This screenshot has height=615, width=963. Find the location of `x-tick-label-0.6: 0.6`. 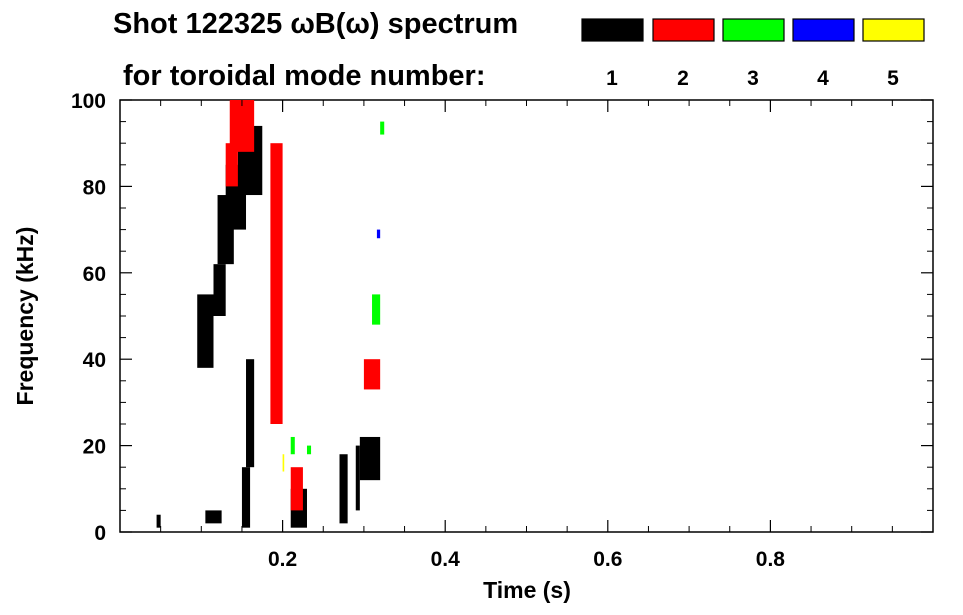

x-tick-label-0.6: 0.6 is located at coordinates (607, 559).